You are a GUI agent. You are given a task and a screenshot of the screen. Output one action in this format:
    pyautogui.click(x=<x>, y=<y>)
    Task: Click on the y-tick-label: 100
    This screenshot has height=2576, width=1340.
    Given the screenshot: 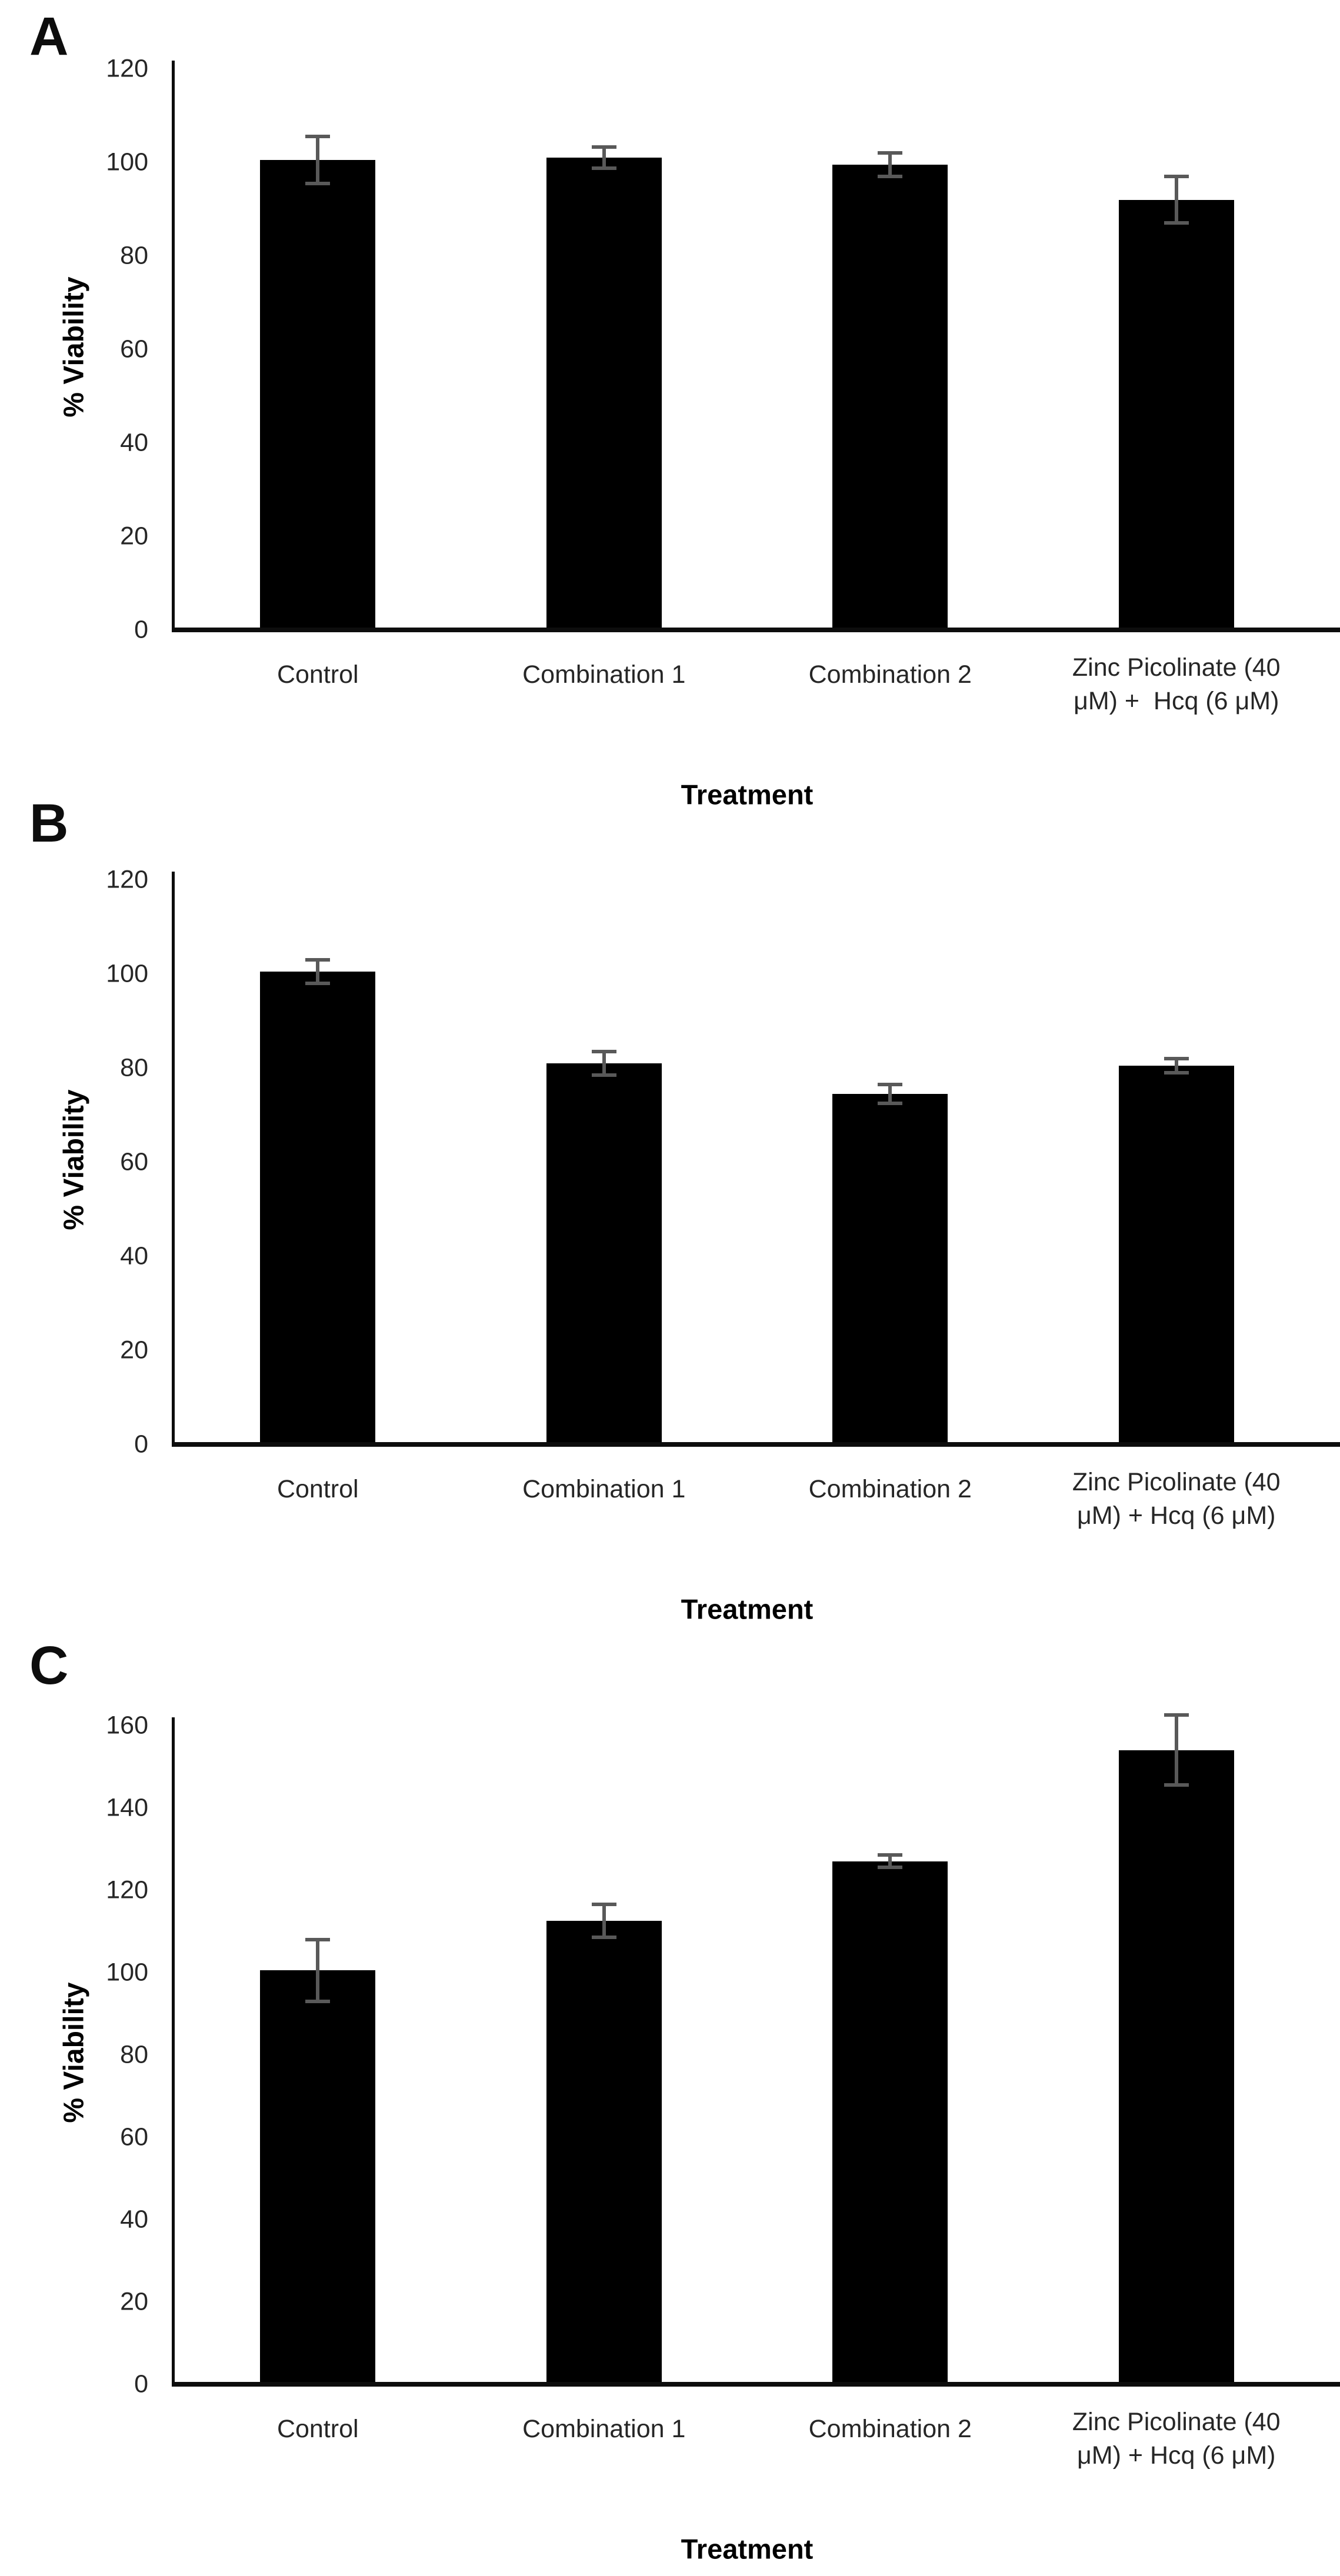 What is the action you would take?
    pyautogui.click(x=127, y=1972)
    